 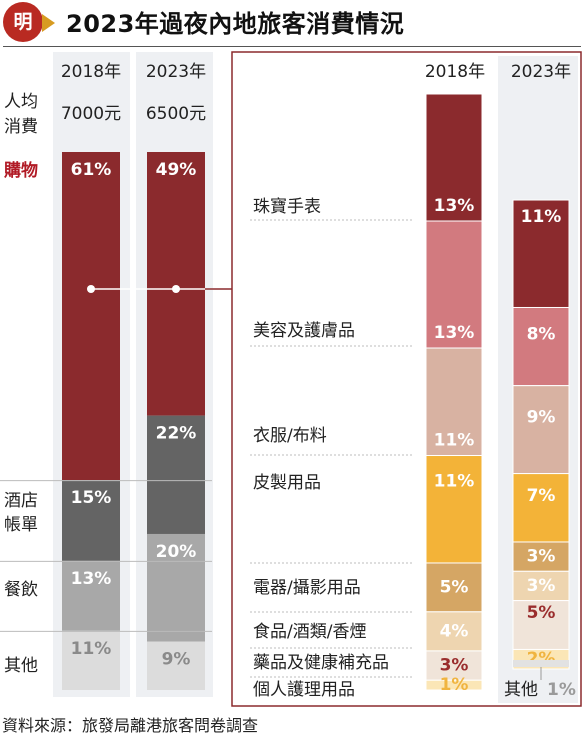 I want to click on column-header-2018: 2018年, so click(x=91, y=72).